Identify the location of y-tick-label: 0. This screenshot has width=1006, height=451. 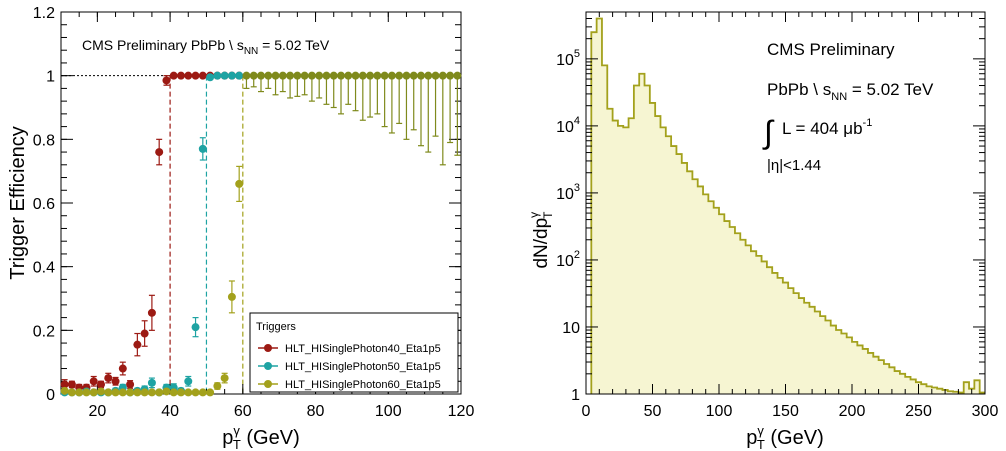
(50, 395).